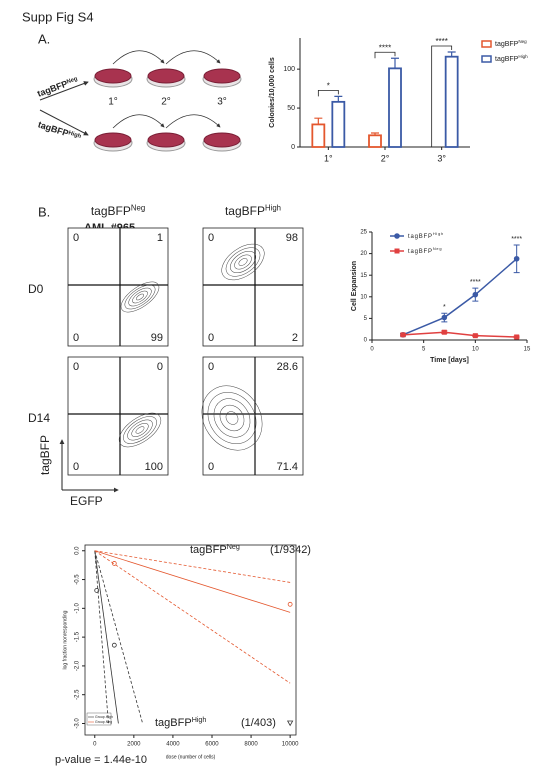 This screenshot has width=551, height=778. I want to click on y-tick-label: -2.5, so click(78, 694).